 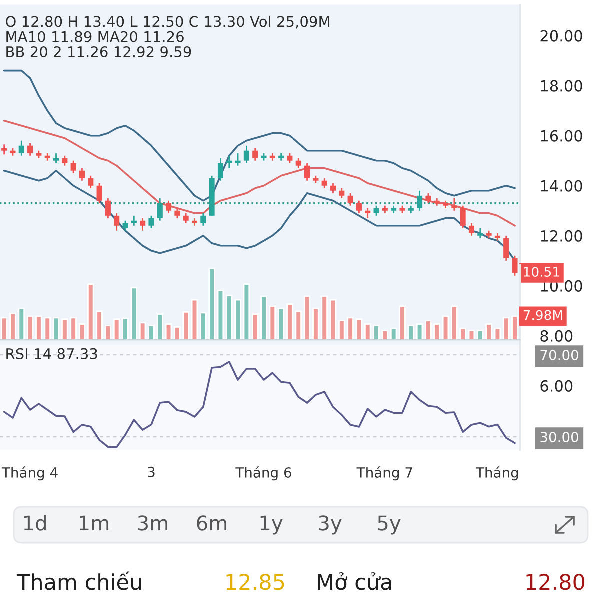 I want to click on text: Tham chiếu, so click(x=79, y=581).